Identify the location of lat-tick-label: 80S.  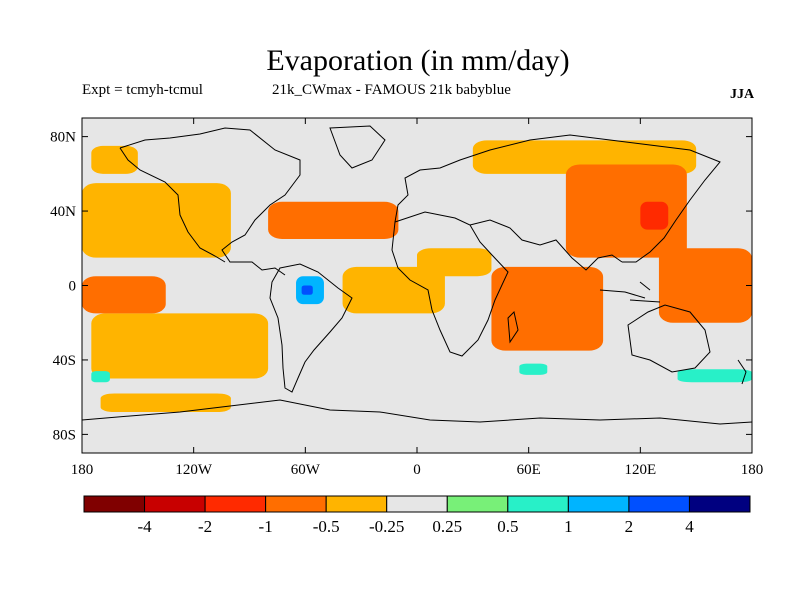
(64, 435).